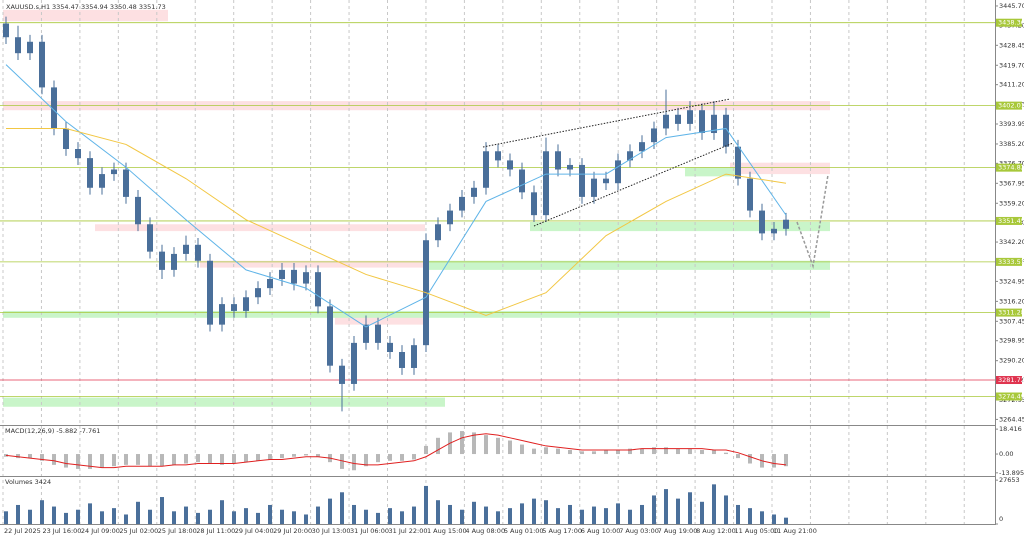  What do you see at coordinates (331, 531) in the screenshot?
I see `x-tick-label: 30 Jul 13:00` at bounding box center [331, 531].